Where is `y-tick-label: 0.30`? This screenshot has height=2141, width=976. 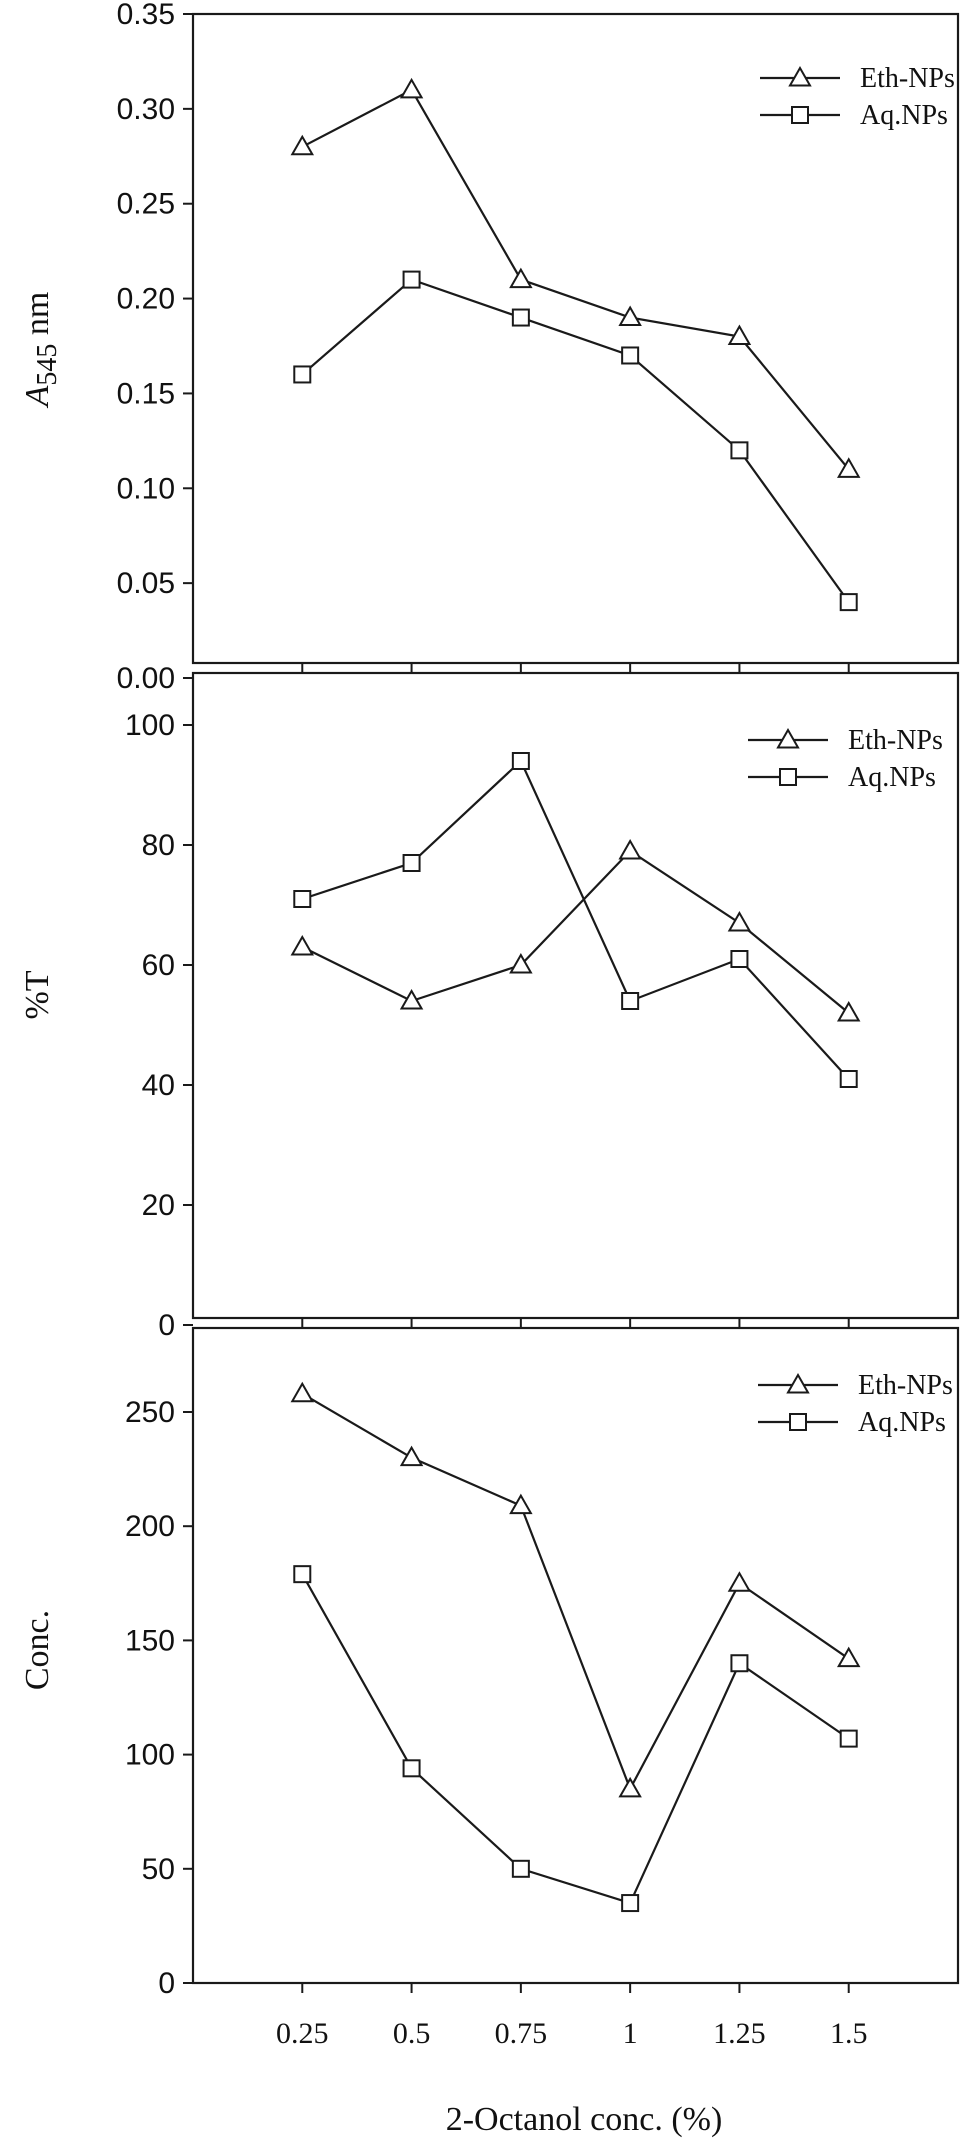
y-tick-label: 0.30 is located at coordinates (146, 109).